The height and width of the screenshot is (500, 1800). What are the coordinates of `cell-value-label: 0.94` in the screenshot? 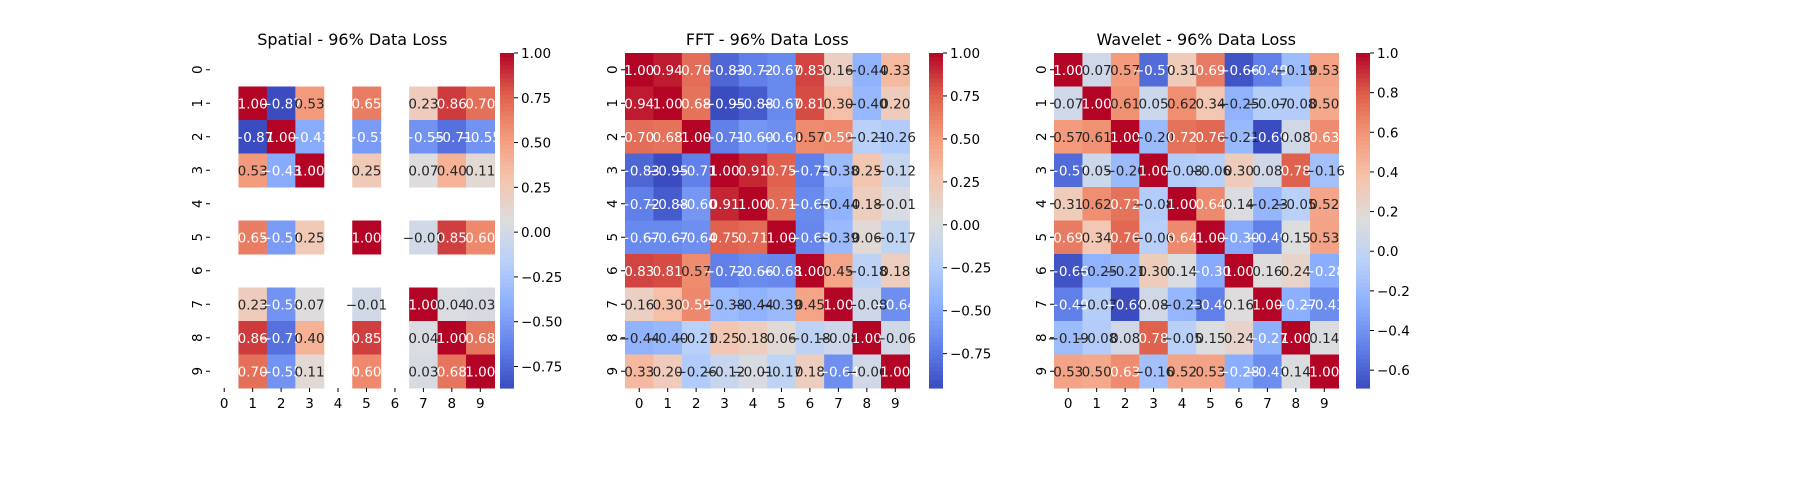 It's located at (668, 71).